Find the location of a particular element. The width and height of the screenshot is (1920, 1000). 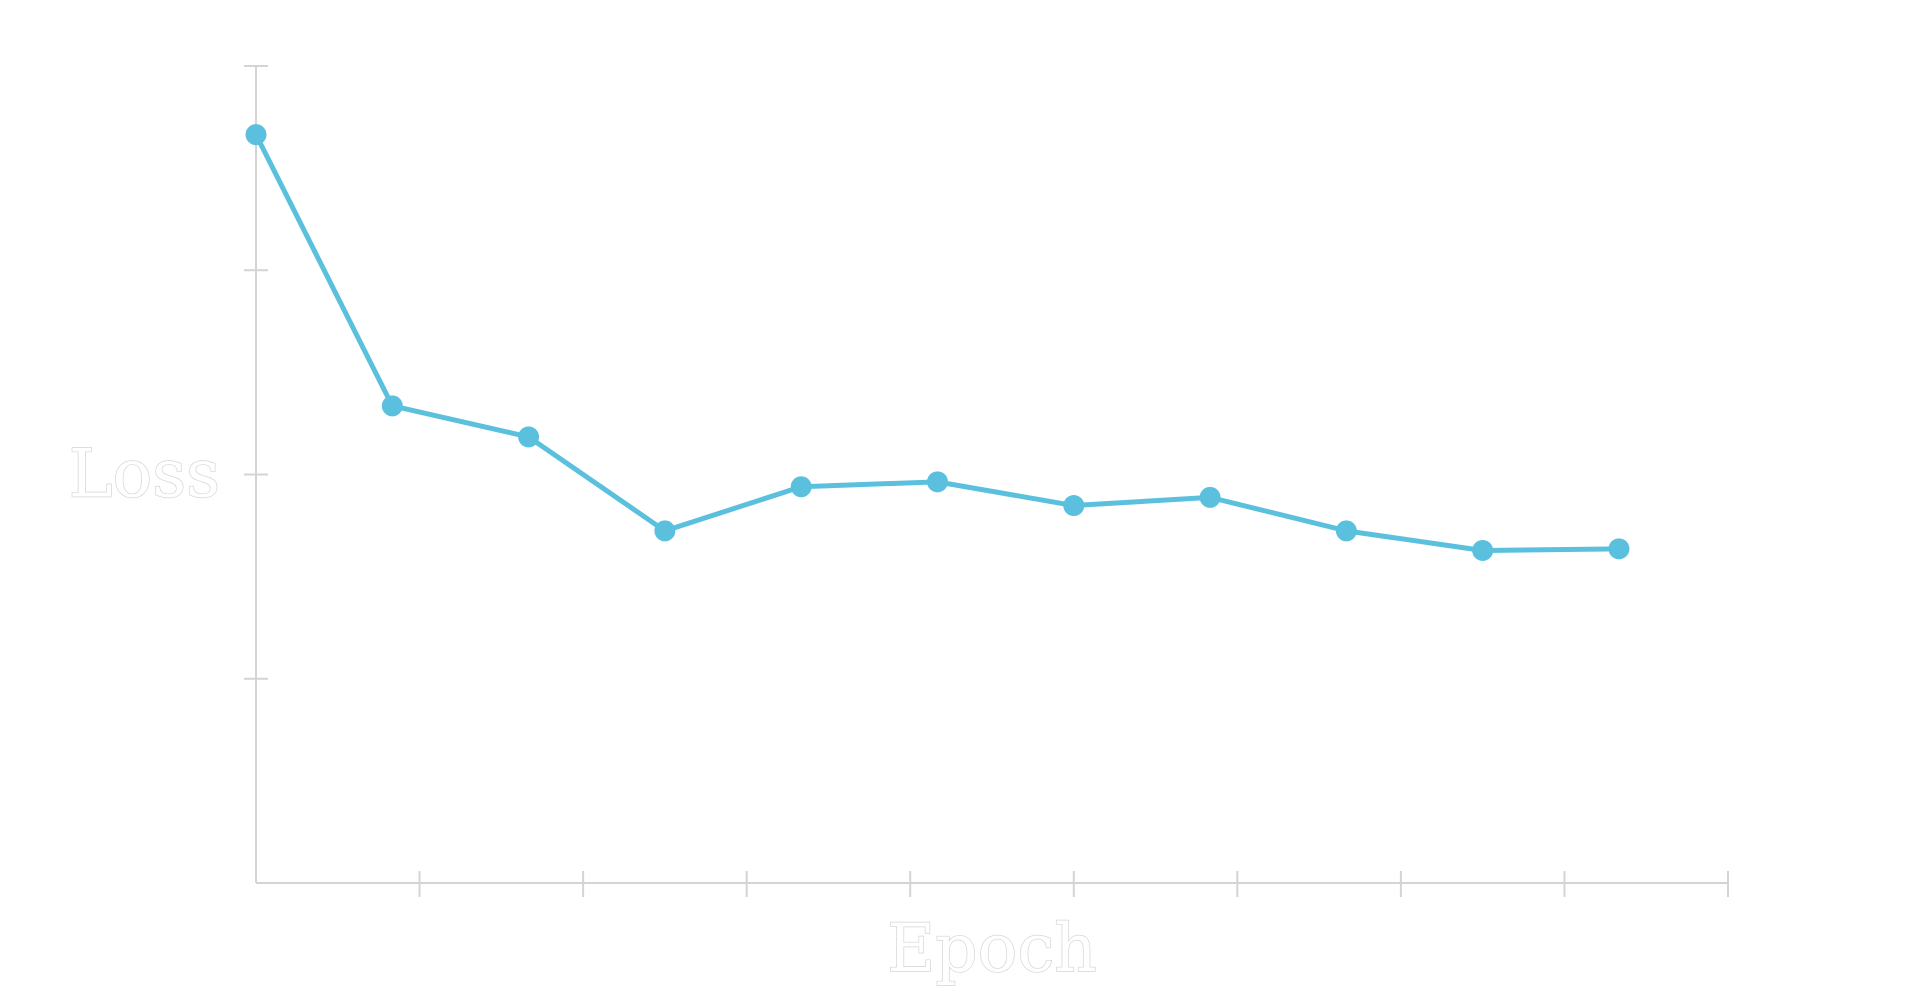

y-axis-label: Loss is located at coordinates (144, 474).